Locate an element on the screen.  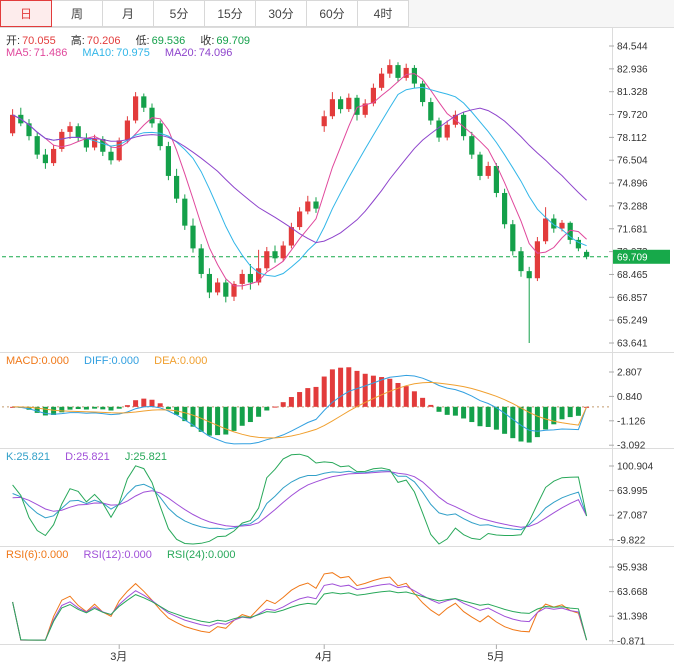
rsi24-value: RSI(24):0.000 is located at coordinates (201, 555).